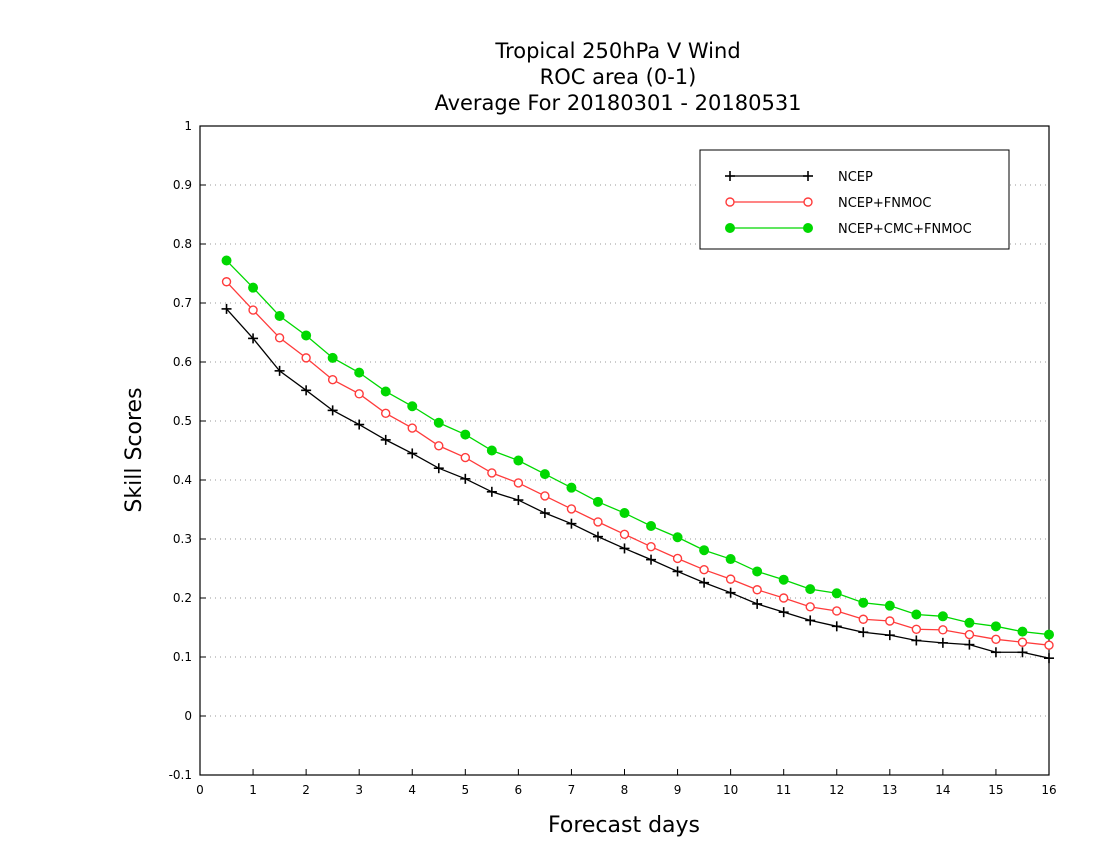 Image resolution: width=1100 pixels, height=850 pixels. Describe the element at coordinates (465, 790) in the screenshot. I see `x-tick-label: 5` at that location.